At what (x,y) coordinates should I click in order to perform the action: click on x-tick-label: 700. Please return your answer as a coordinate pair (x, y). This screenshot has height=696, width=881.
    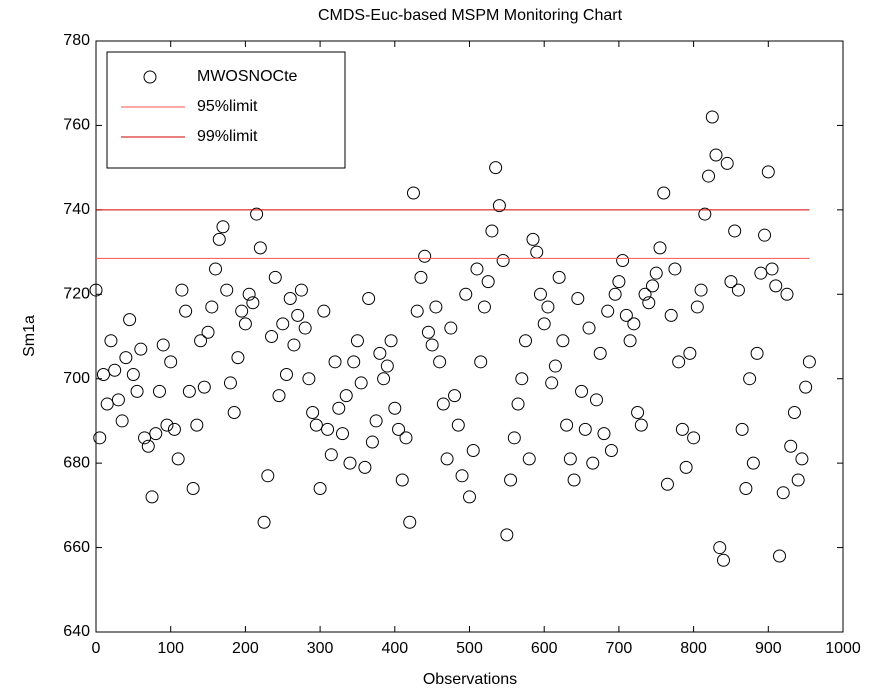
    Looking at the image, I should click on (619, 648).